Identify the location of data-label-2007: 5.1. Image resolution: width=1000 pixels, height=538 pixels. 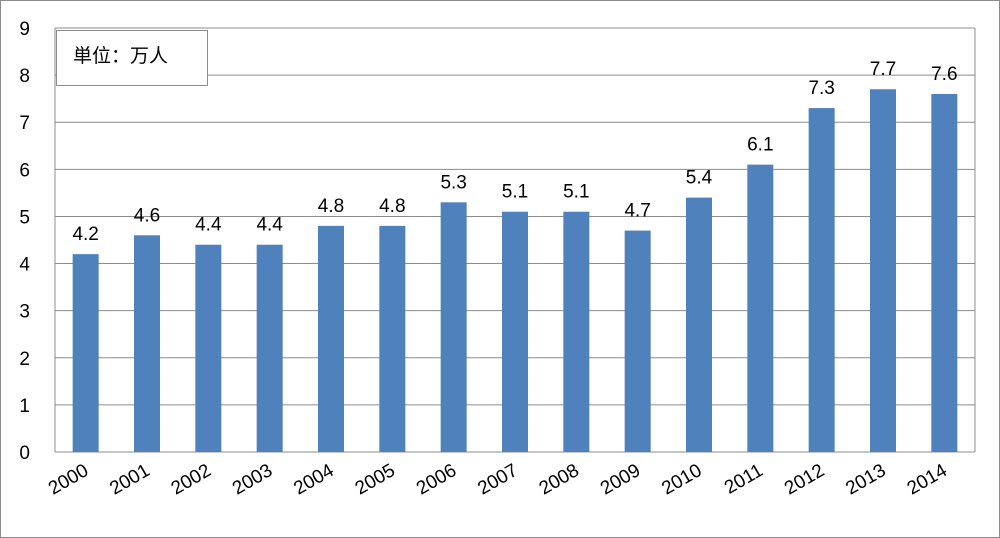
(515, 192).